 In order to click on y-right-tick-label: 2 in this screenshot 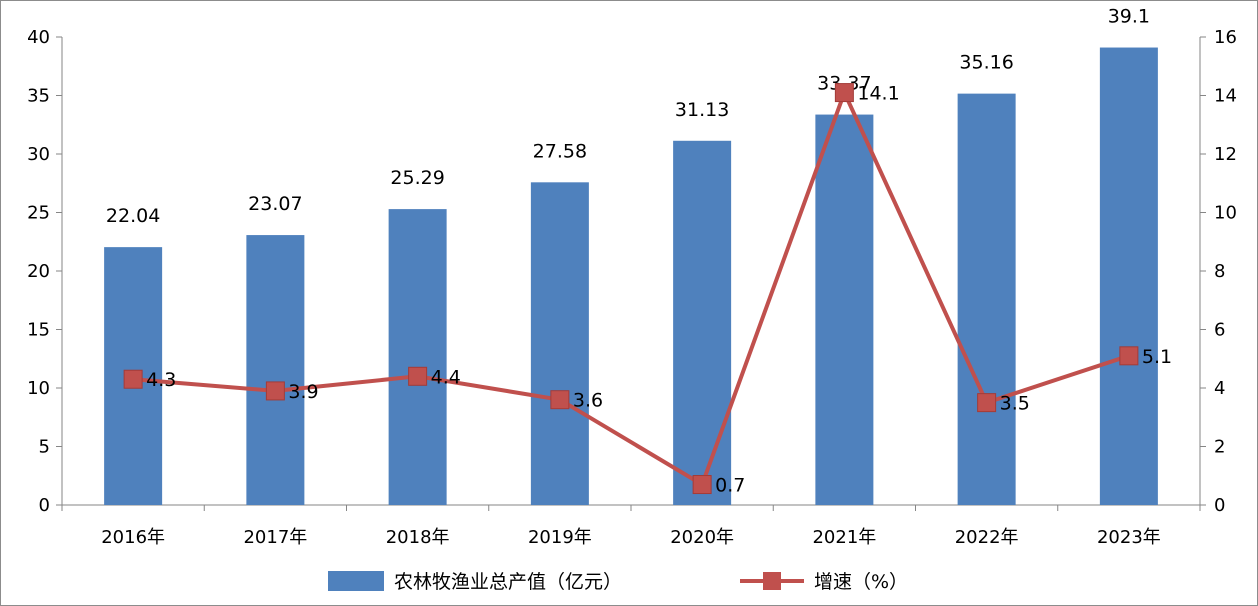, I will do `click(1219, 447)`.